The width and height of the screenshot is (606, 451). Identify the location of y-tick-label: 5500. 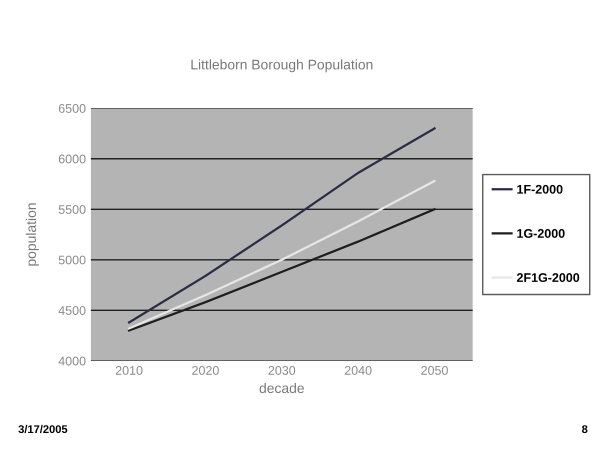
(72, 209).